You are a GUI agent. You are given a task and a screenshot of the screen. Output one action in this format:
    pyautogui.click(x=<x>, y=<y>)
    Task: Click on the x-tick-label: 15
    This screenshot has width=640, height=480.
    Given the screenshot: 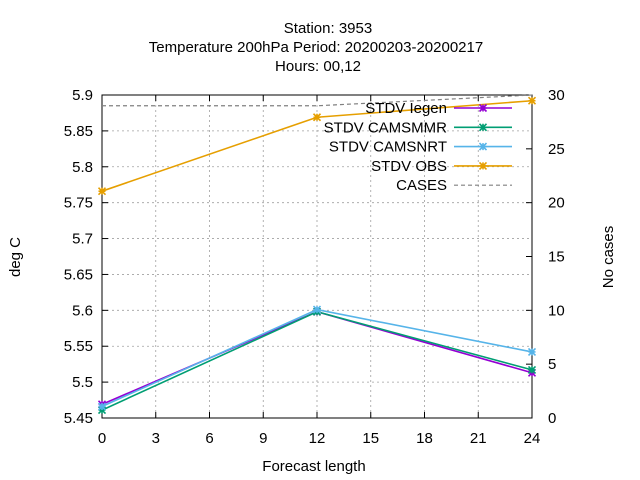 What is the action you would take?
    pyautogui.click(x=370, y=438)
    